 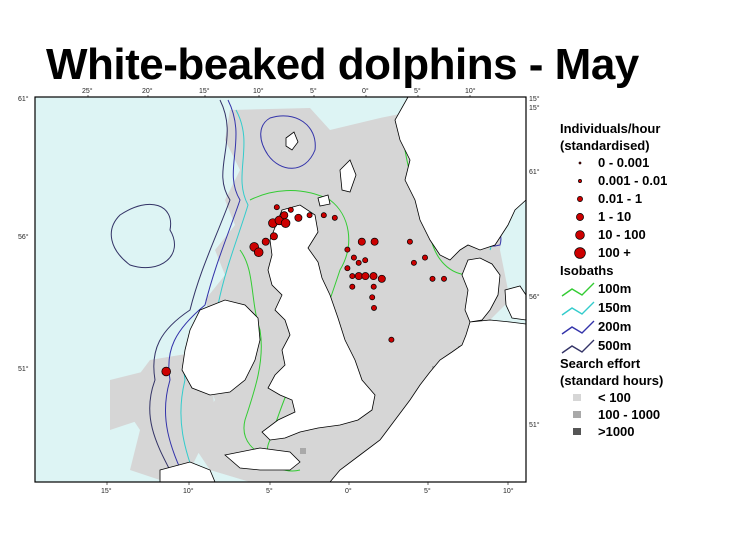 I want to click on isobath-200m, so click(x=202, y=290).